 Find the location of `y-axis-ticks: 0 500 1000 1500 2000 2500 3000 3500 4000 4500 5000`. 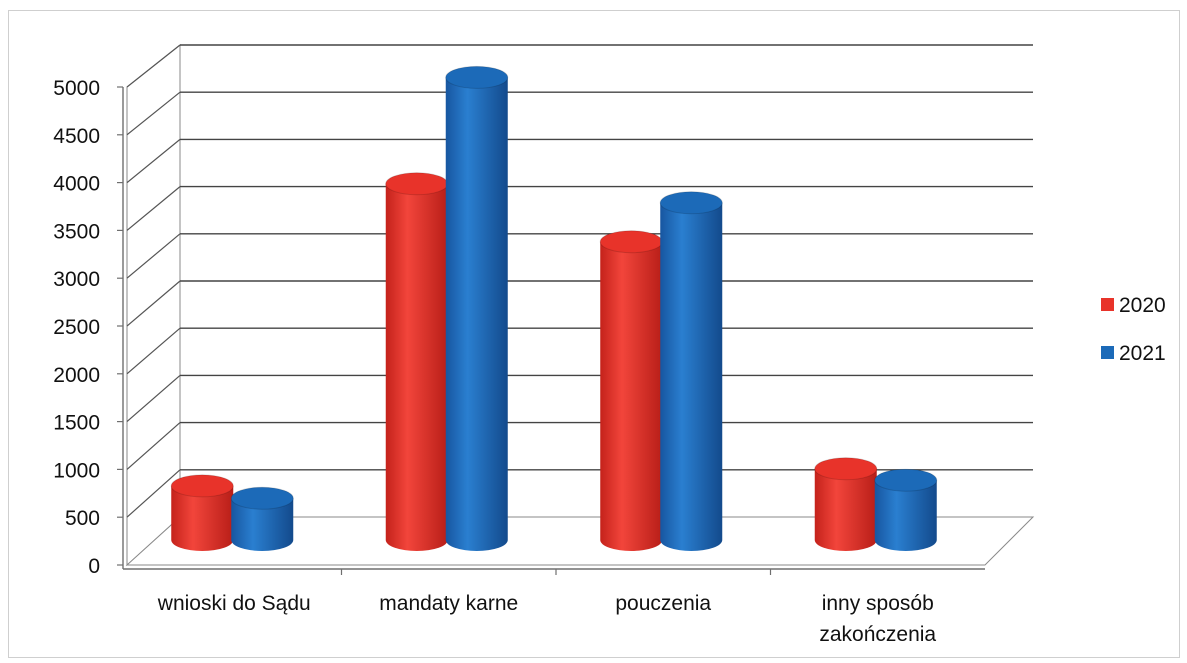

y-axis-ticks: 0 500 1000 1500 2000 2500 3000 3500 4000 4500 5000 is located at coordinates (88, 327).